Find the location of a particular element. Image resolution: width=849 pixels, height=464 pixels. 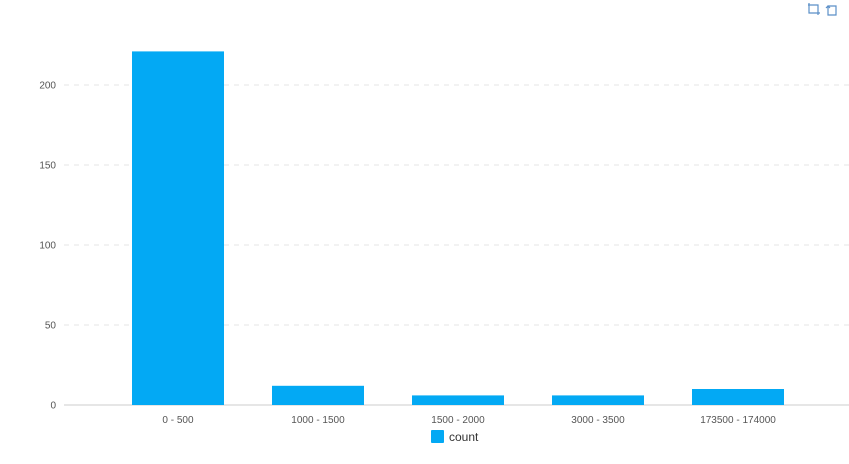

y-tick-label: 50 is located at coordinates (51, 326).